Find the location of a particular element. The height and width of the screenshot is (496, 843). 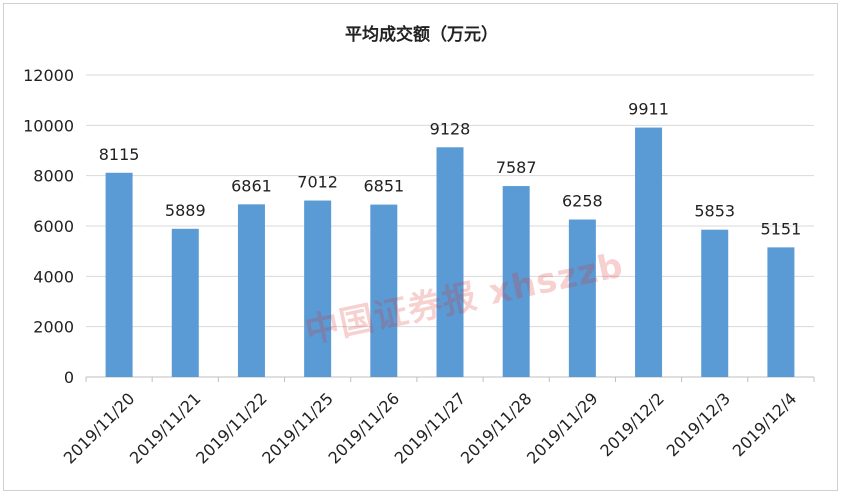

y-tick-label: 12000 is located at coordinates (48, 75).